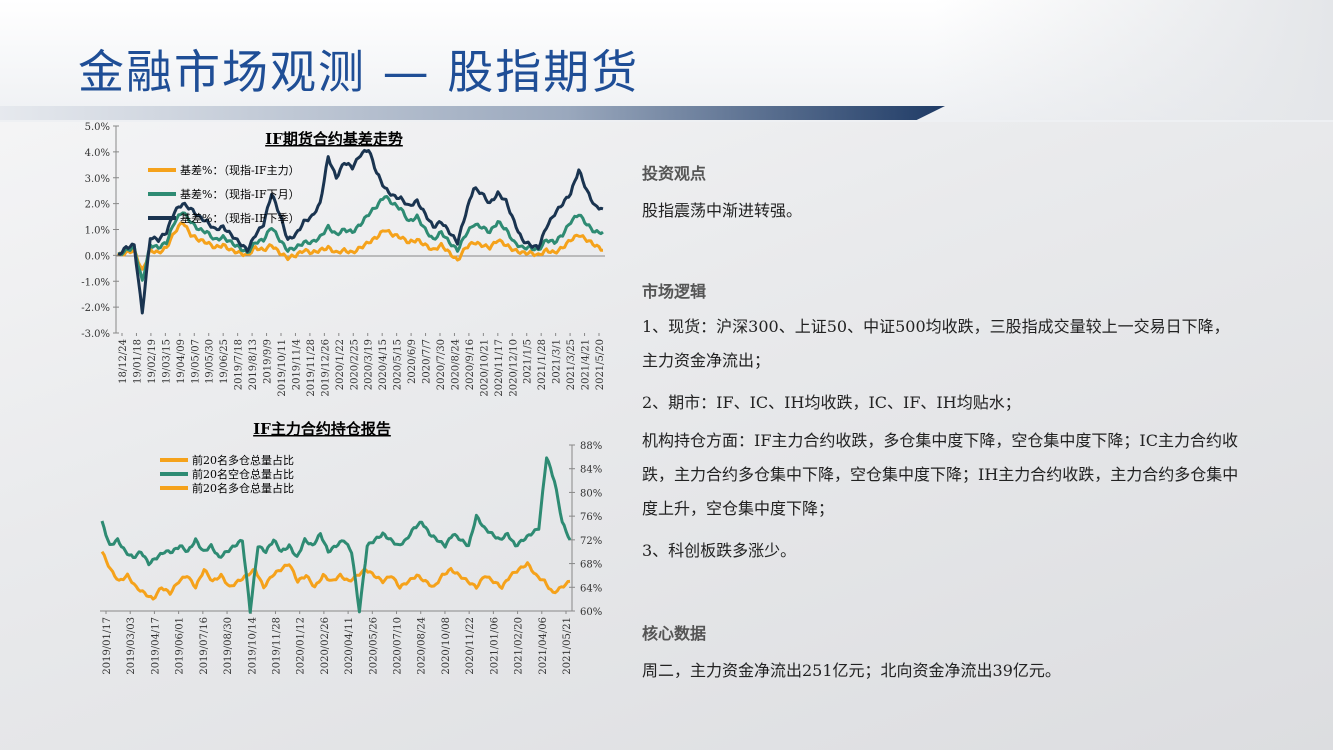 This screenshot has width=1333, height=750. I want to click on legend-label: 基差%：（现指-IF下季）, so click(240, 218).